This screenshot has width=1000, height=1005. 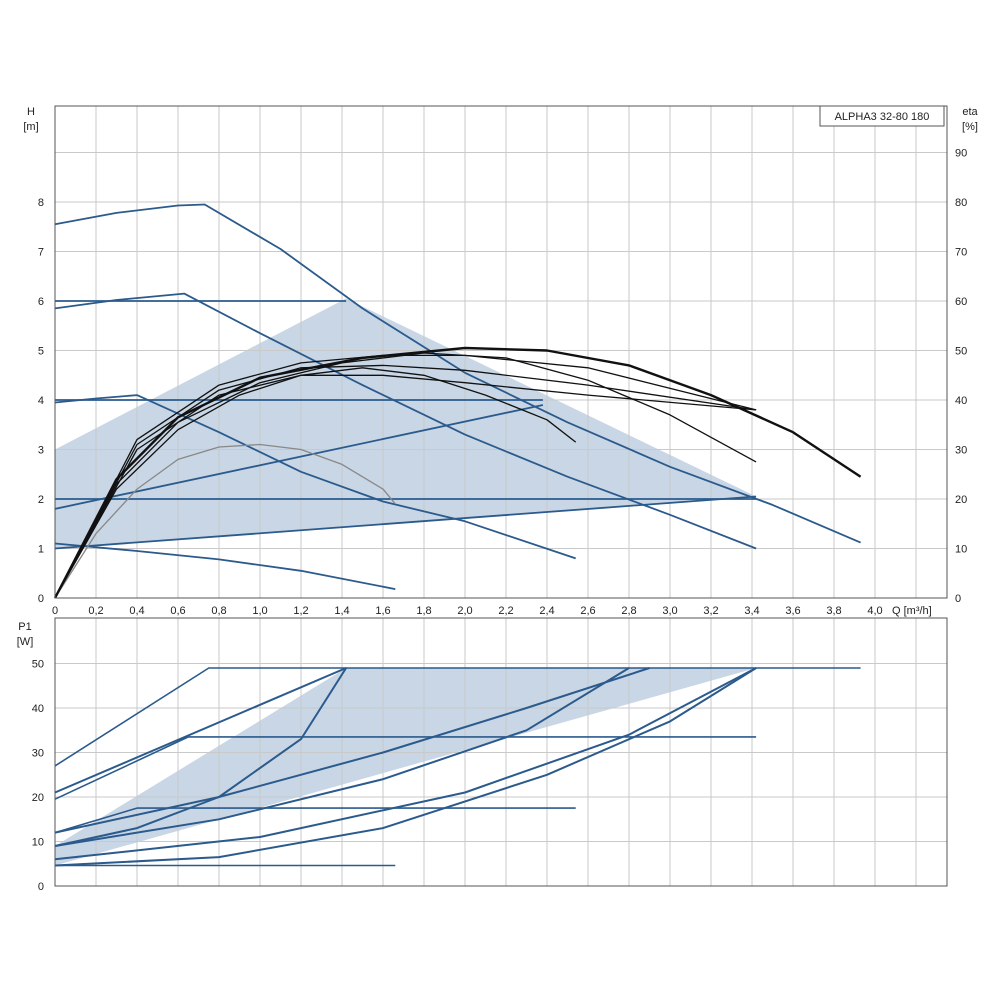 What do you see at coordinates (874, 611) in the screenshot?
I see `flow-axis-tick-label: 4,0` at bounding box center [874, 611].